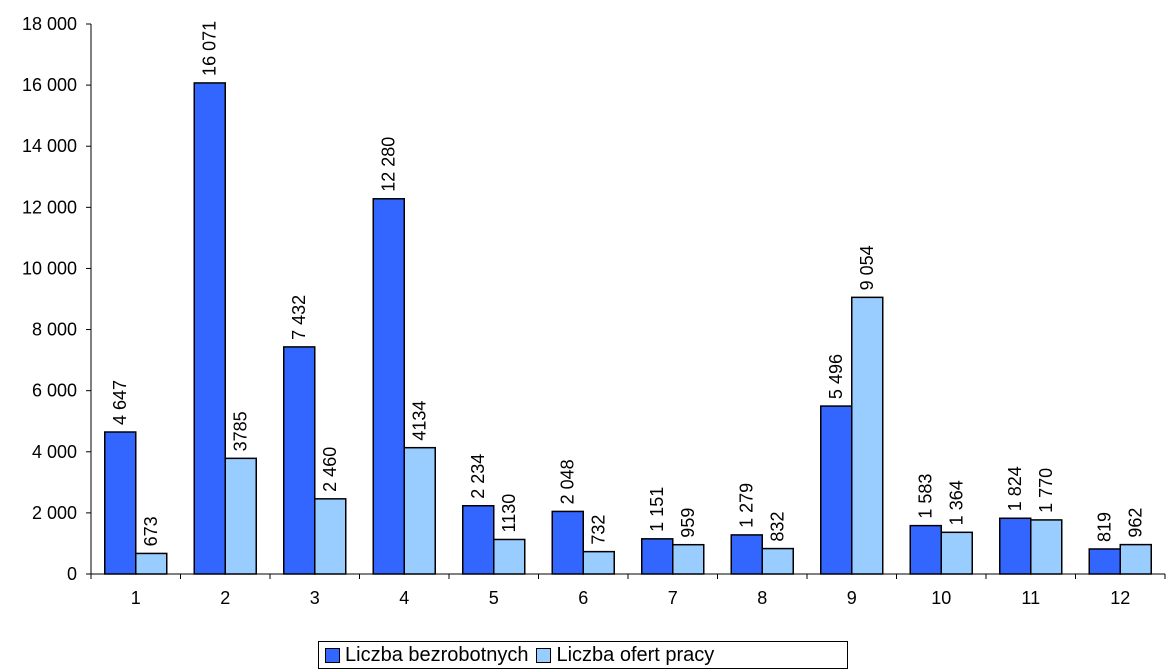  Describe the element at coordinates (583, 598) in the screenshot. I see `x-tick-label: 6` at that location.